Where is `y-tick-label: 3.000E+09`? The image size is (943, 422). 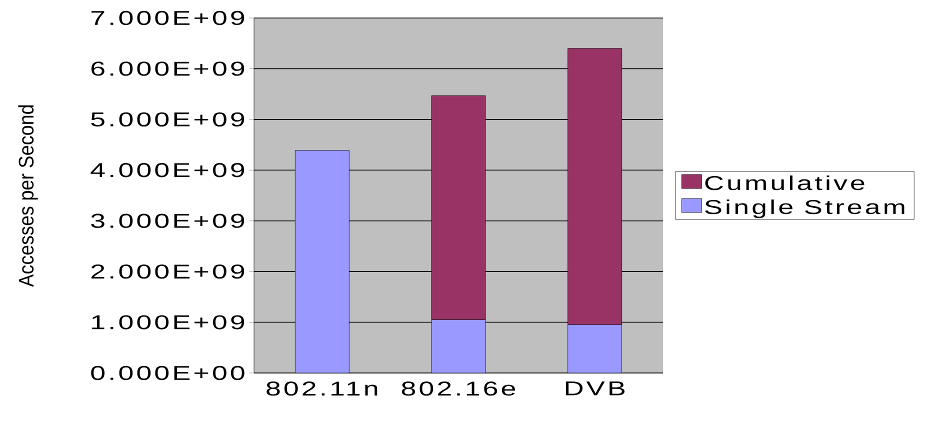 y-tick-label: 3.000E+09 is located at coordinates (167, 221).